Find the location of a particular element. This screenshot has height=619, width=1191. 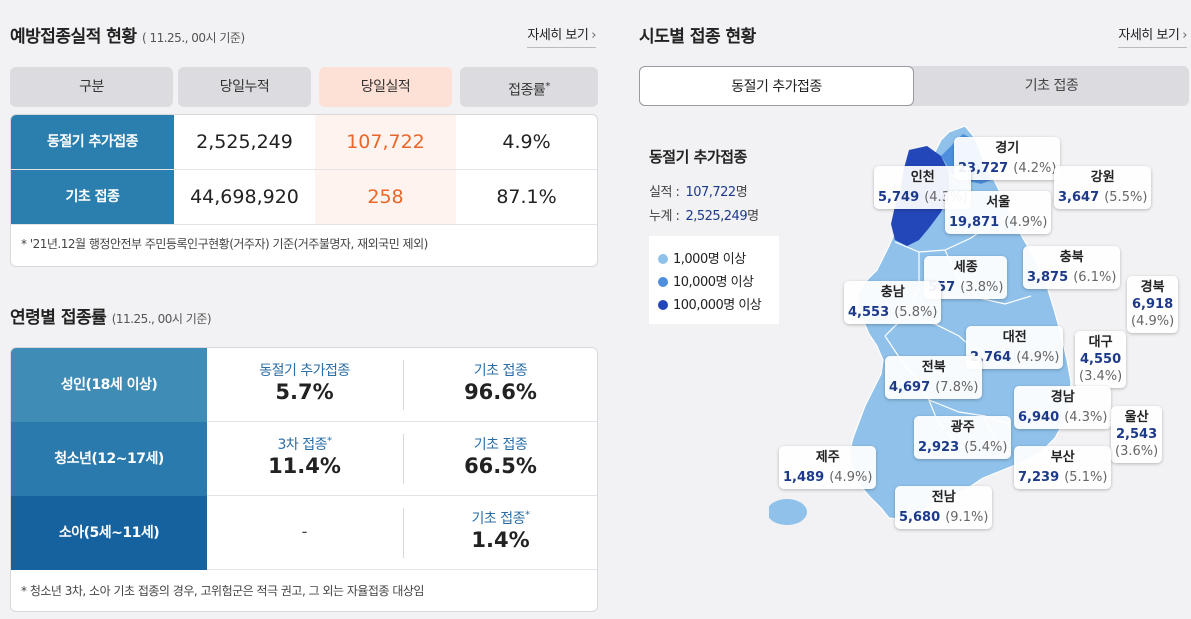

column-today: 당일실적 is located at coordinates (385, 87).